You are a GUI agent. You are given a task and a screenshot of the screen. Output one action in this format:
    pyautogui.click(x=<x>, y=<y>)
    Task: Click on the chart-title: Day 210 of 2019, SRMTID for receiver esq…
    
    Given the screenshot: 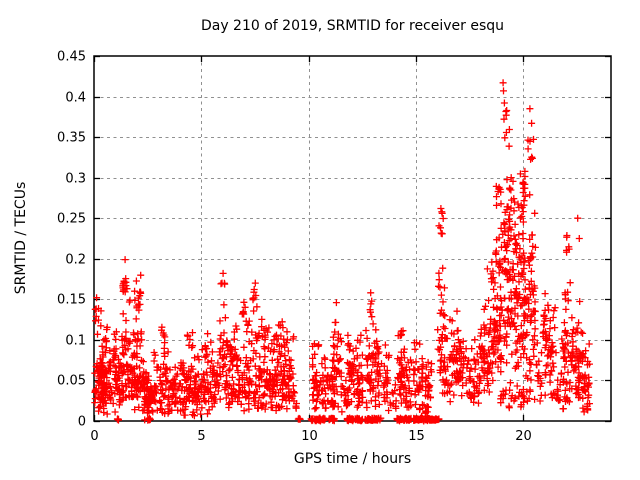 What is the action you would take?
    pyautogui.click(x=352, y=26)
    